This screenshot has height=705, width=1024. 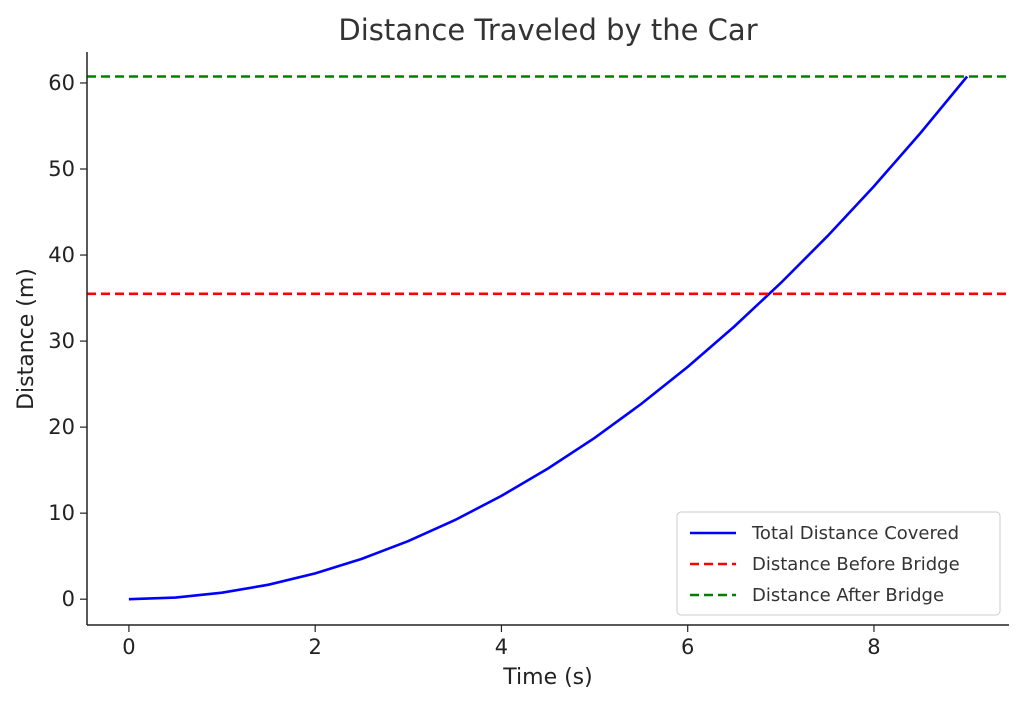 I want to click on y-tick-label: 0, so click(x=68, y=599).